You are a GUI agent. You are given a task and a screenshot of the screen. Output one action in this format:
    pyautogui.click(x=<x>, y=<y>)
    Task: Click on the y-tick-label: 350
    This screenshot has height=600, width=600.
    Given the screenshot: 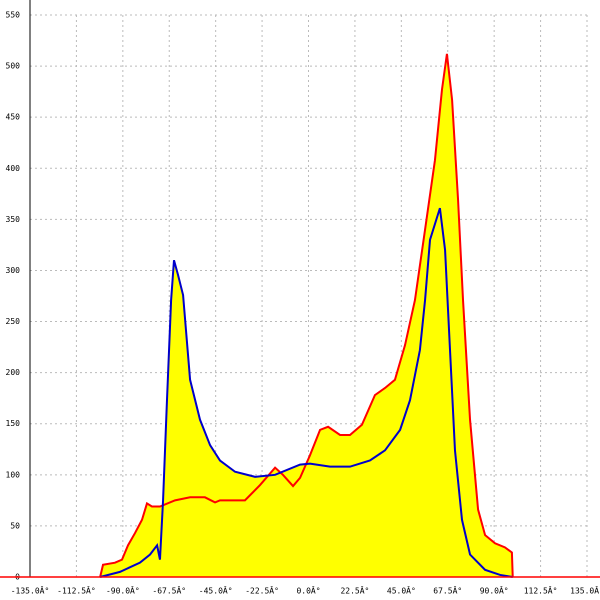 What is the action you would take?
    pyautogui.click(x=13, y=219)
    